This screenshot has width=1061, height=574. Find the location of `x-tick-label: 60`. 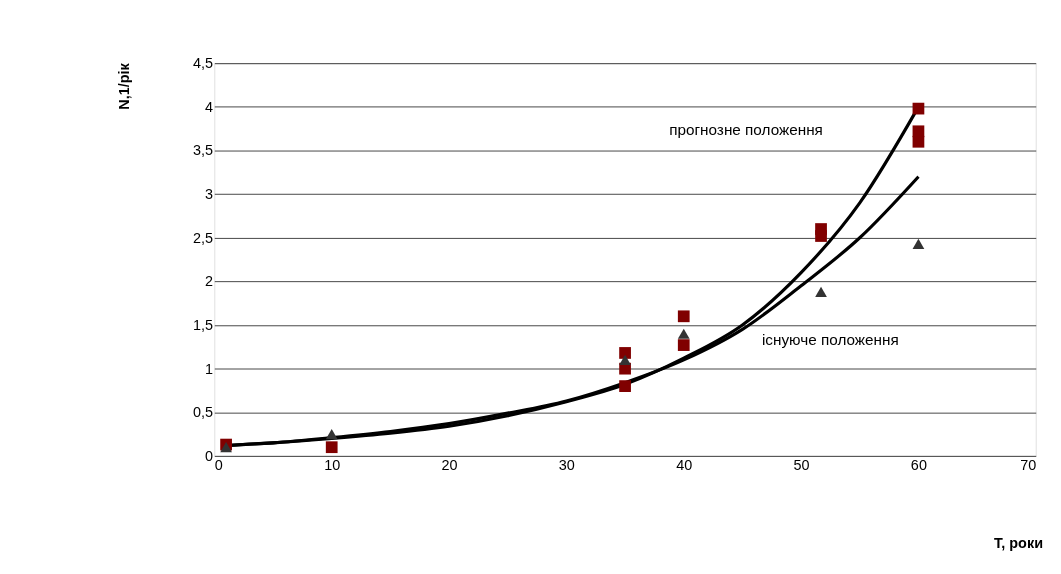

x-tick-label: 60 is located at coordinates (918, 464).